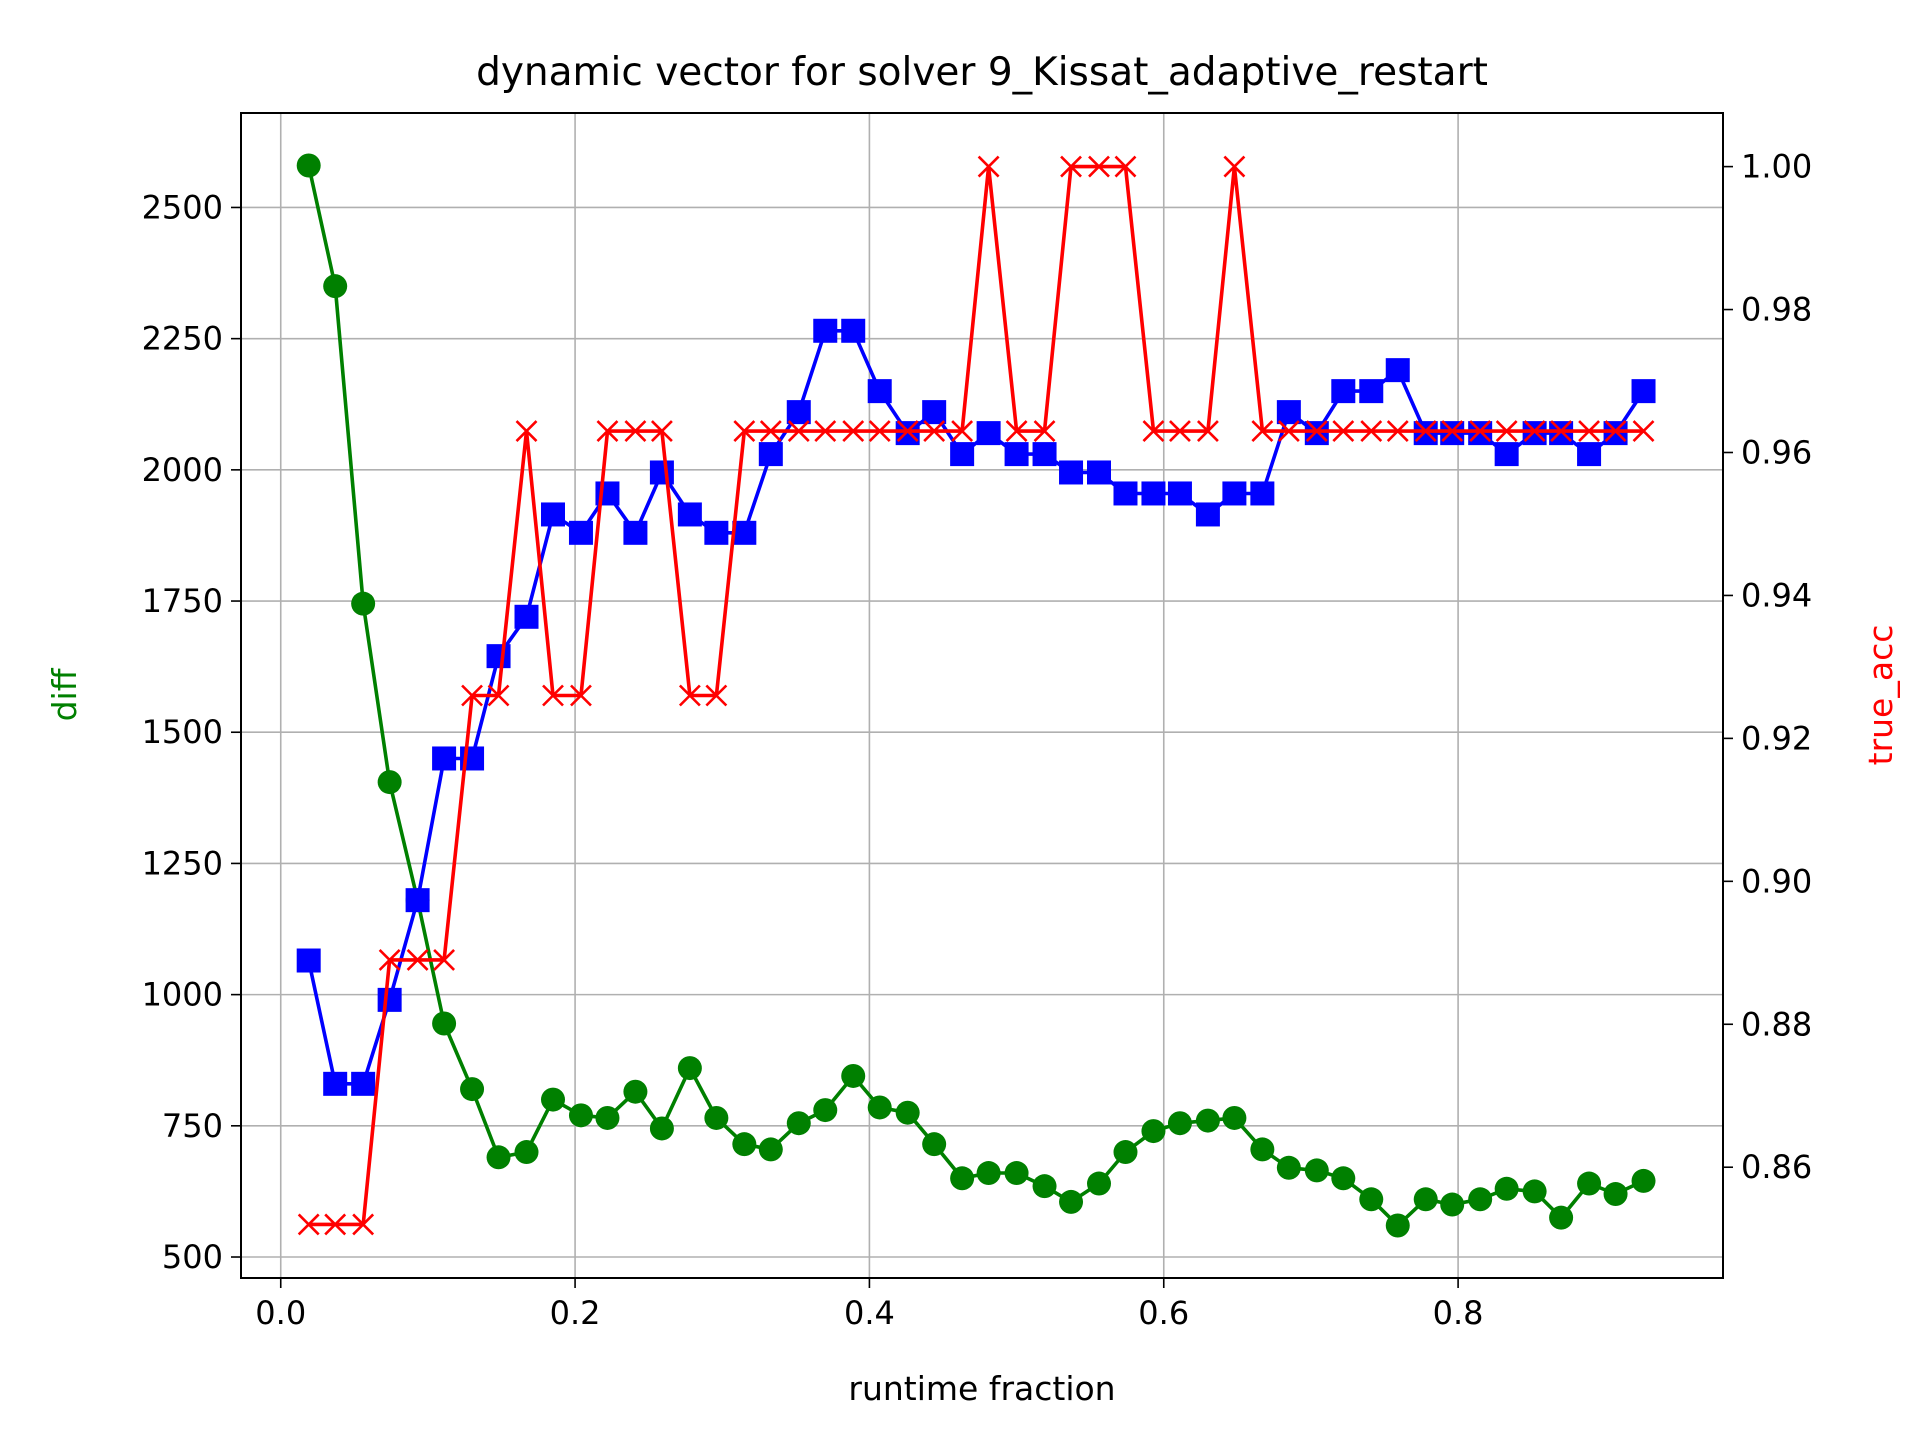 Image resolution: width=1920 pixels, height=1440 pixels. I want to click on y-right-axis-title: true_acc, so click(1880, 695).